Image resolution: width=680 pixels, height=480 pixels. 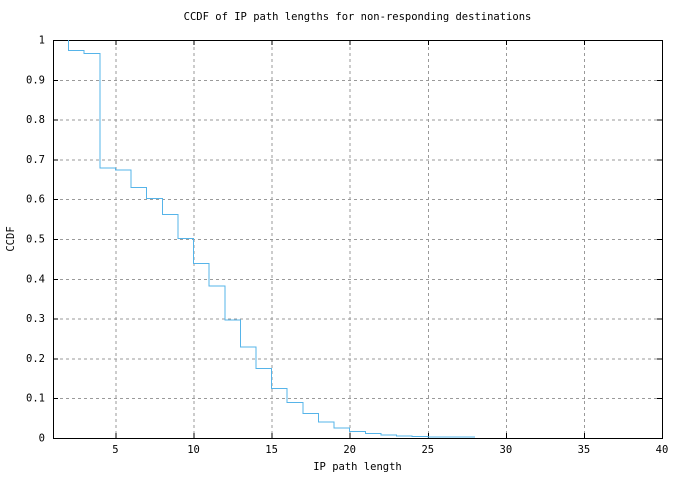 I want to click on y-tick-labels: 0 0.1 0.2 0.3 0.4 0.5 0.6 0.7 0.8 0.9 1, so click(x=35, y=240).